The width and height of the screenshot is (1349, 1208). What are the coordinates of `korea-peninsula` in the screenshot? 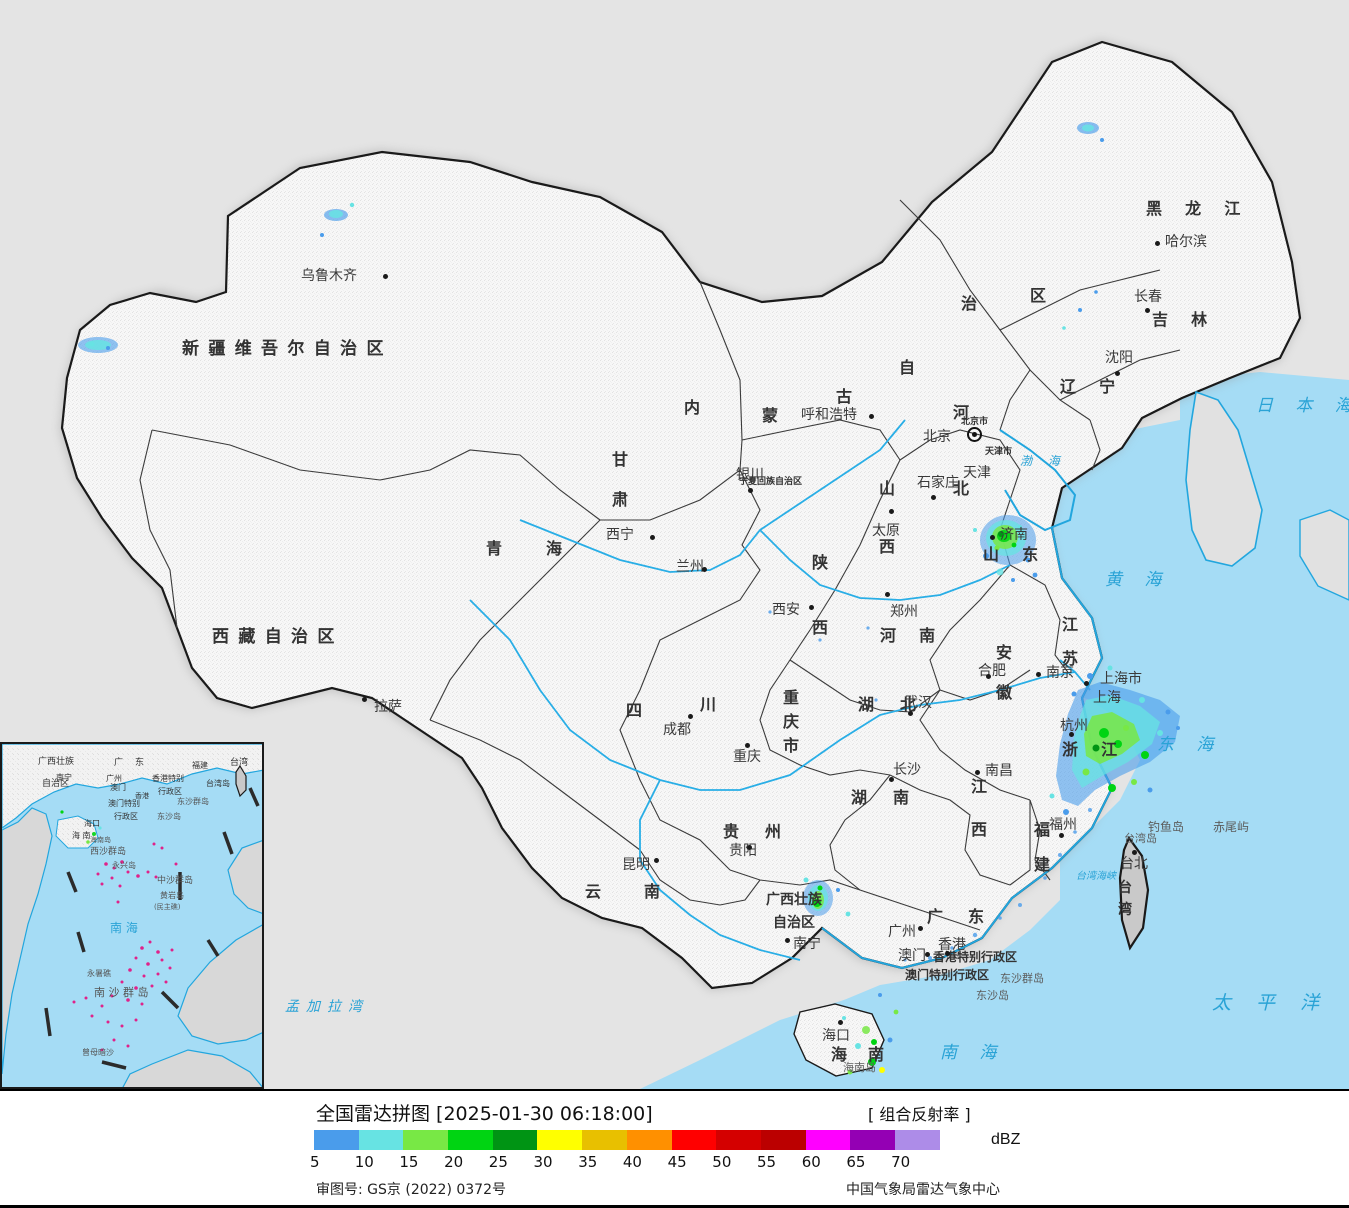 It's located at (1224, 478).